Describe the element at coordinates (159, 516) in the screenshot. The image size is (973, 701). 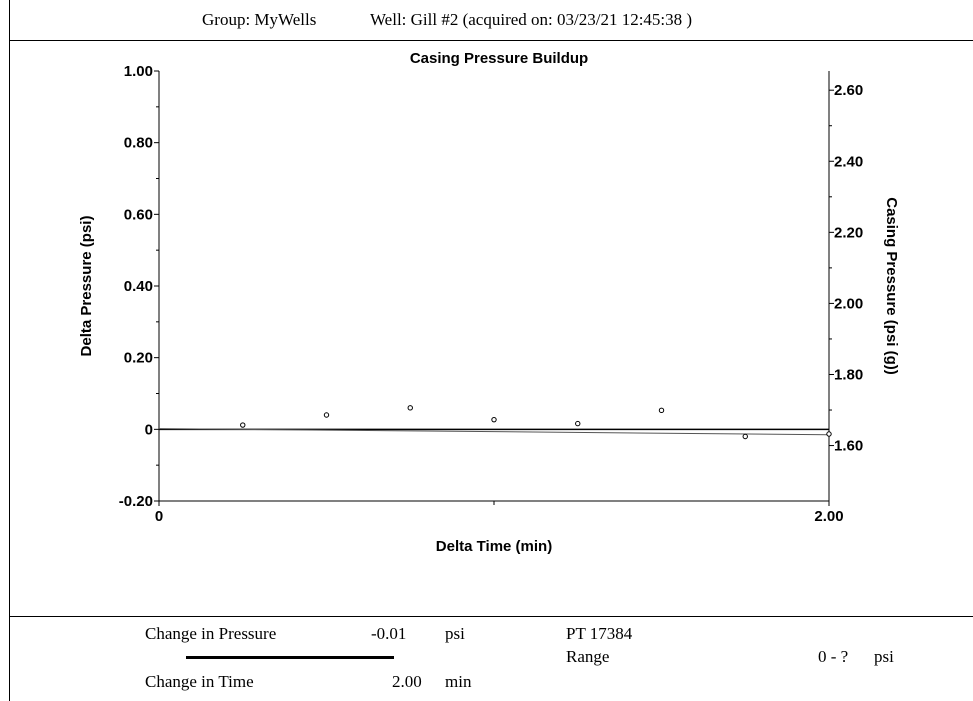
I see `x-tick-label: 0` at that location.